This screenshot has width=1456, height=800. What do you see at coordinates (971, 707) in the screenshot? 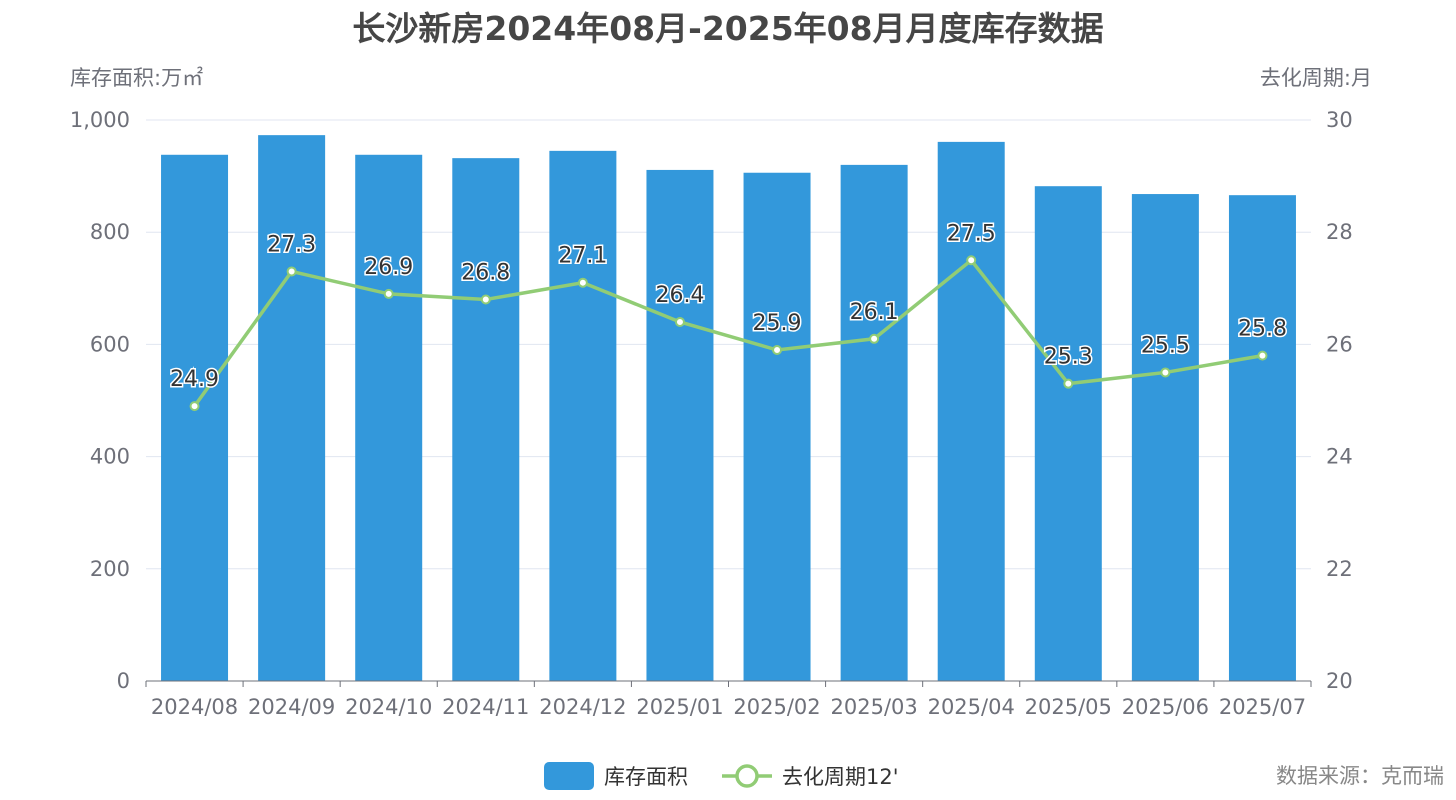
I see `x-tick-label: 2025/04` at bounding box center [971, 707].